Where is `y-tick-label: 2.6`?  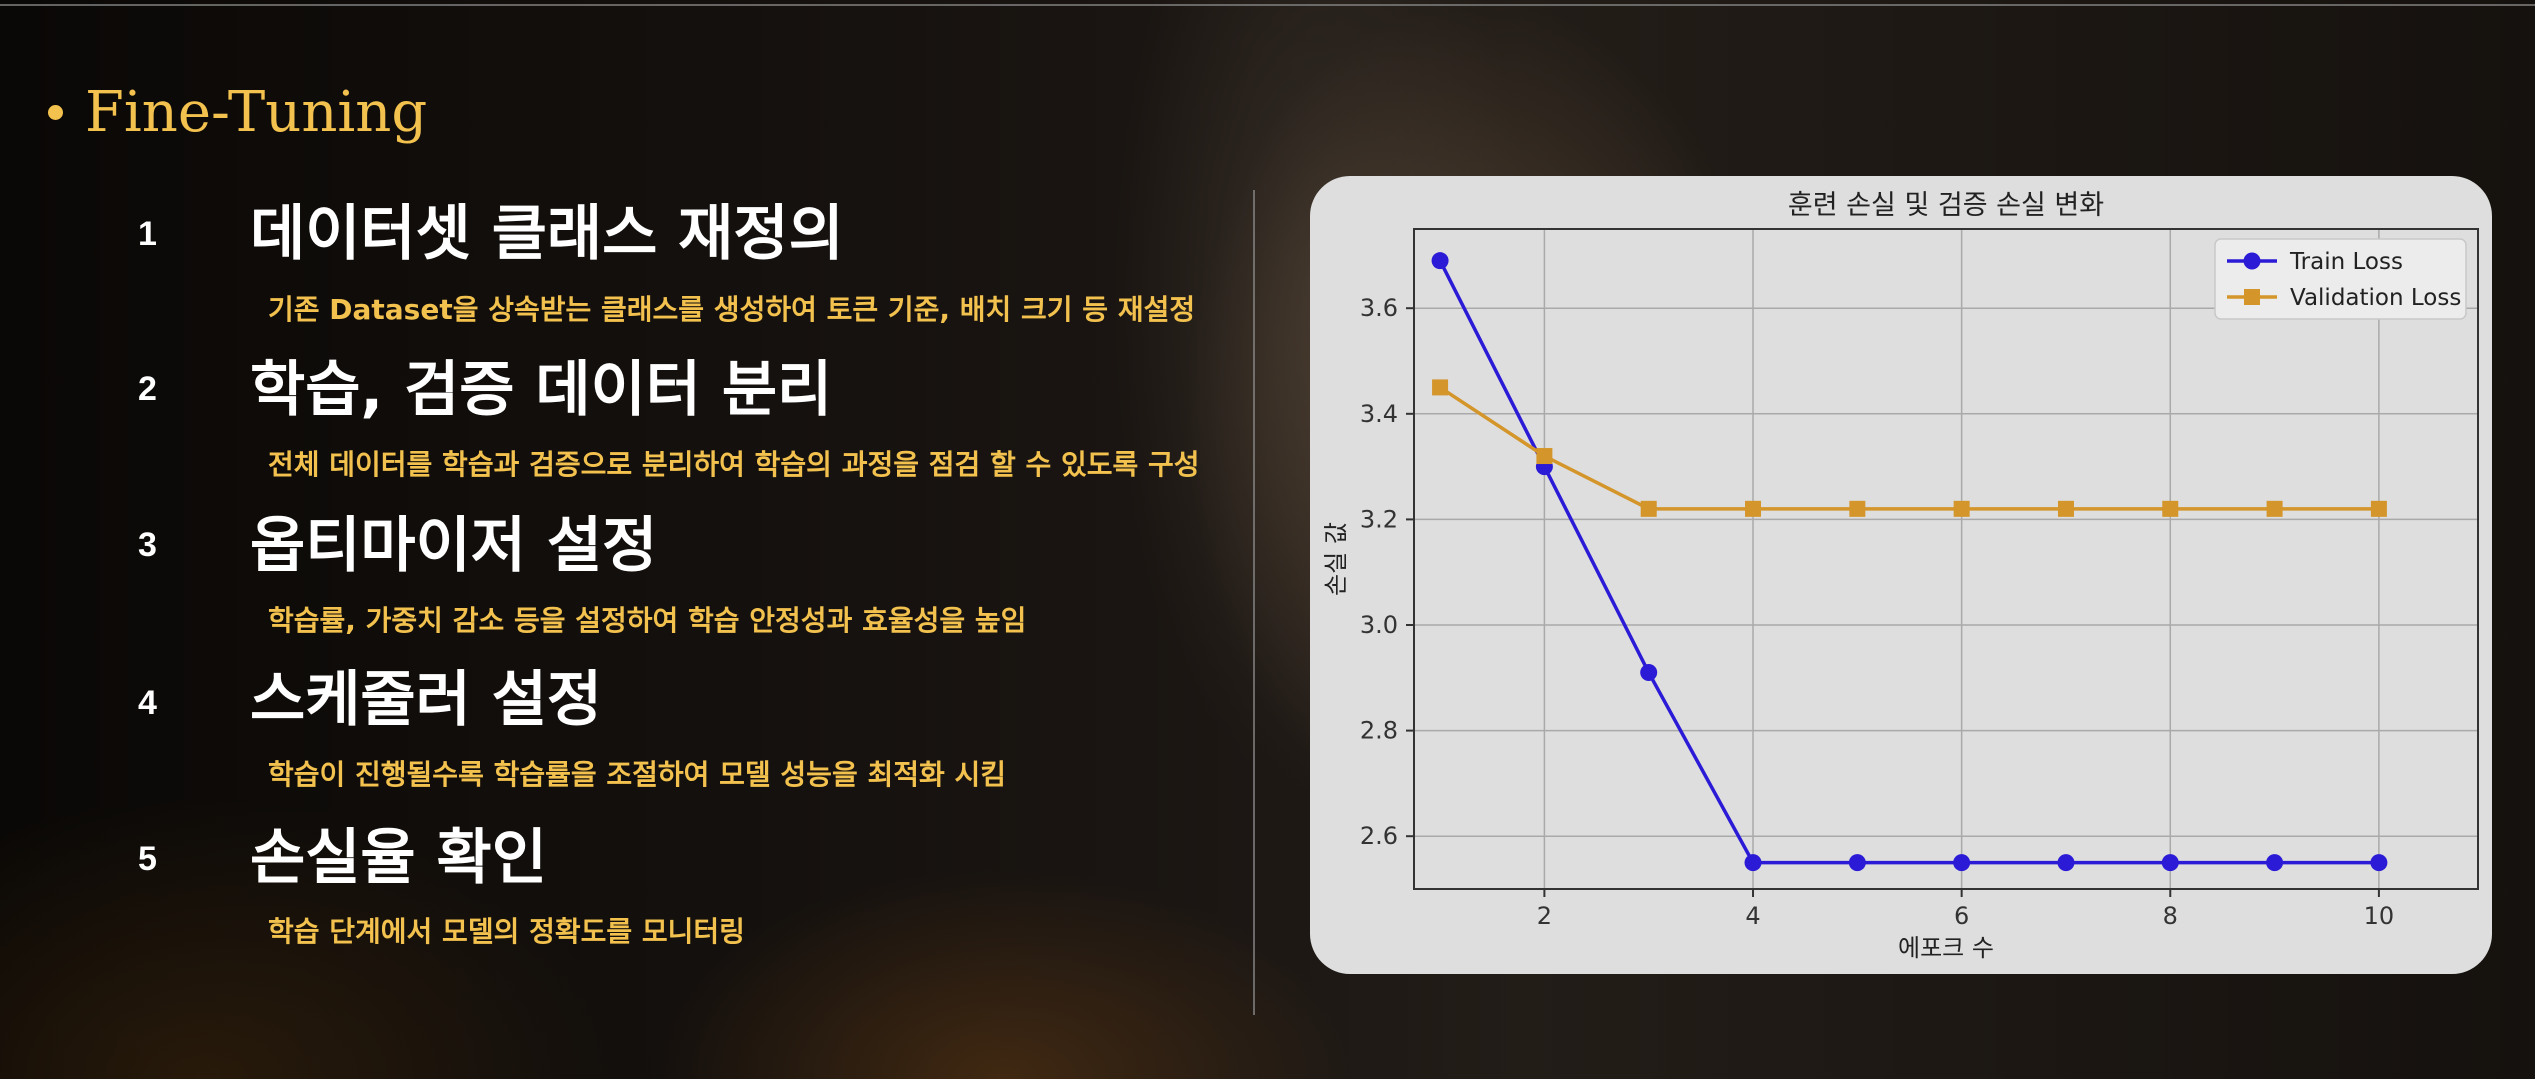
y-tick-label: 2.6 is located at coordinates (1379, 836).